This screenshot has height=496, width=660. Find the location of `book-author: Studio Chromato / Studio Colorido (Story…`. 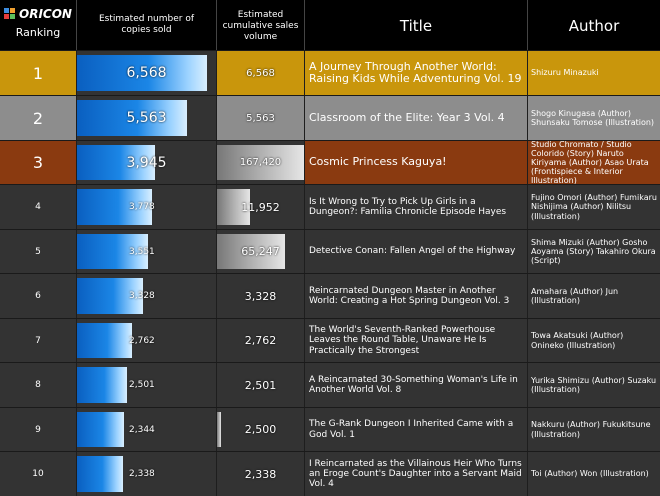

book-author: Studio Chromato / Studio Colorido (Story… is located at coordinates (590, 162).